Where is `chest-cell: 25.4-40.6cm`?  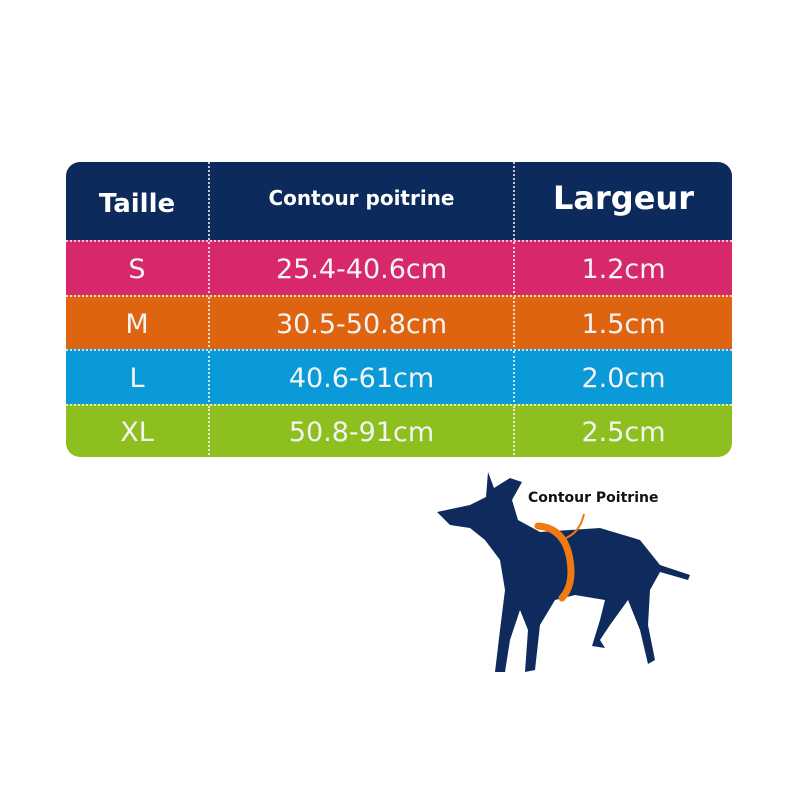 chest-cell: 25.4-40.6cm is located at coordinates (362, 269).